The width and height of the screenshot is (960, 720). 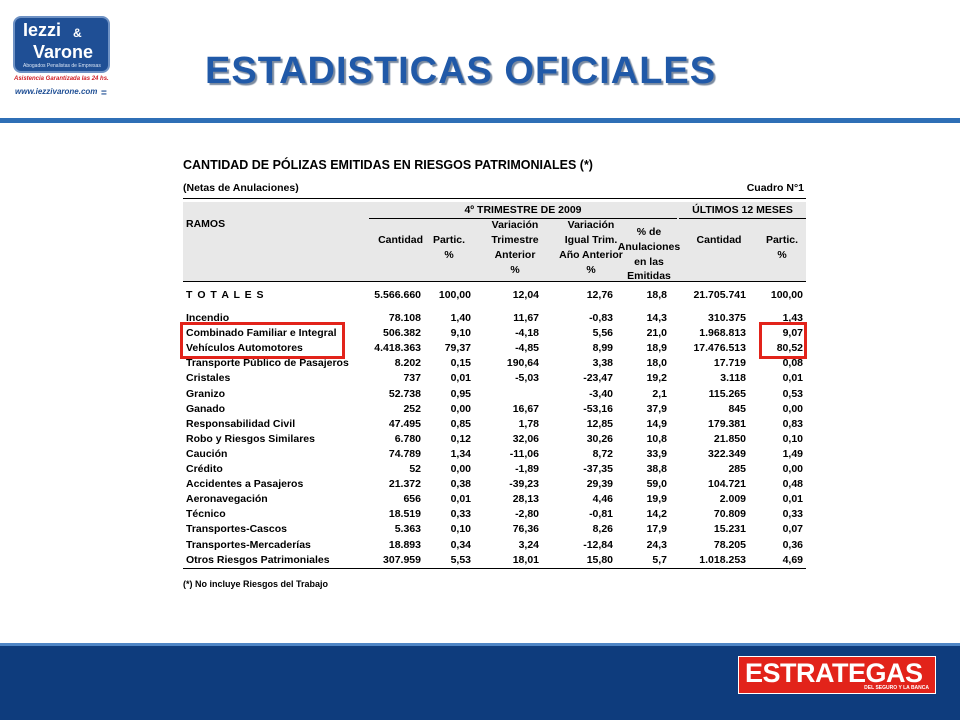 I want to click on cell-cantidad: 8.202, so click(x=407, y=363).